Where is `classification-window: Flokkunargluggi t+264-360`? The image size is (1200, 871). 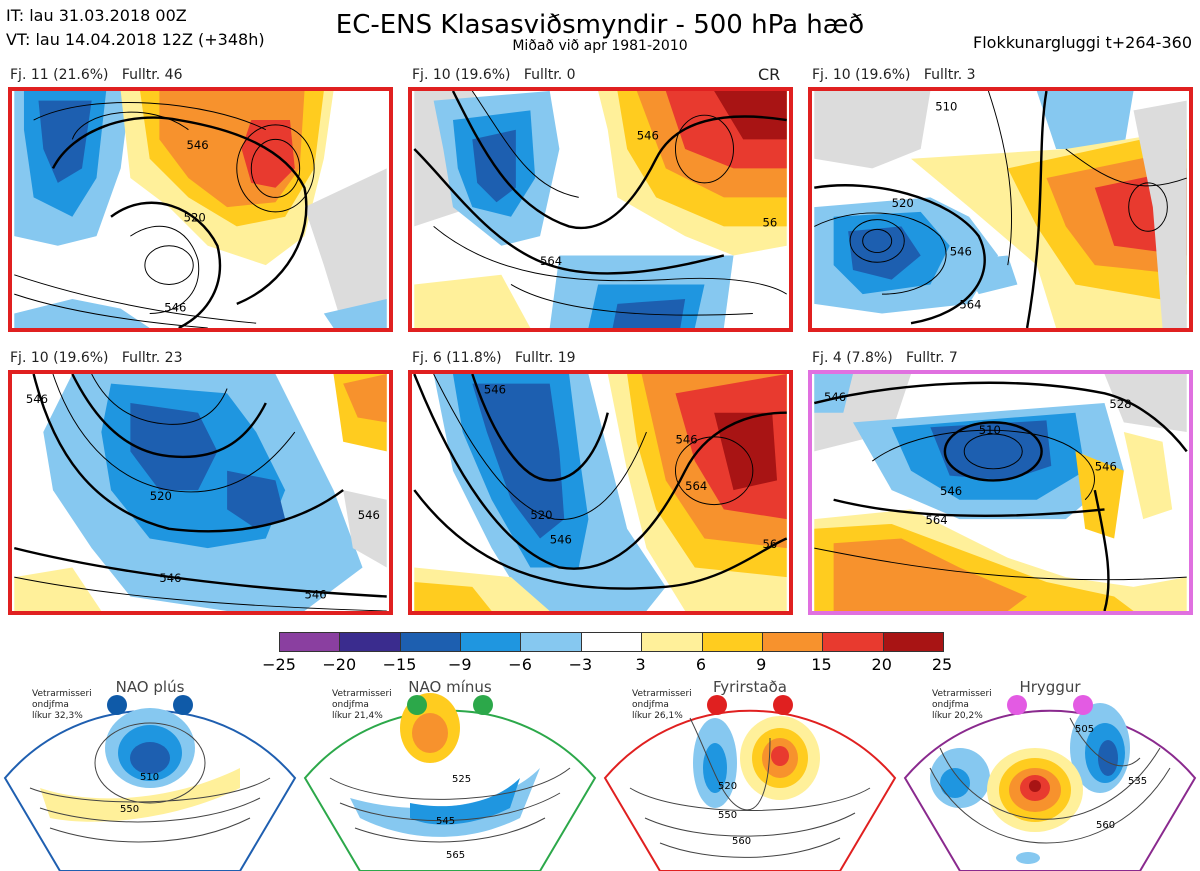 classification-window: Flokkunargluggi t+264-360 is located at coordinates (1082, 42).